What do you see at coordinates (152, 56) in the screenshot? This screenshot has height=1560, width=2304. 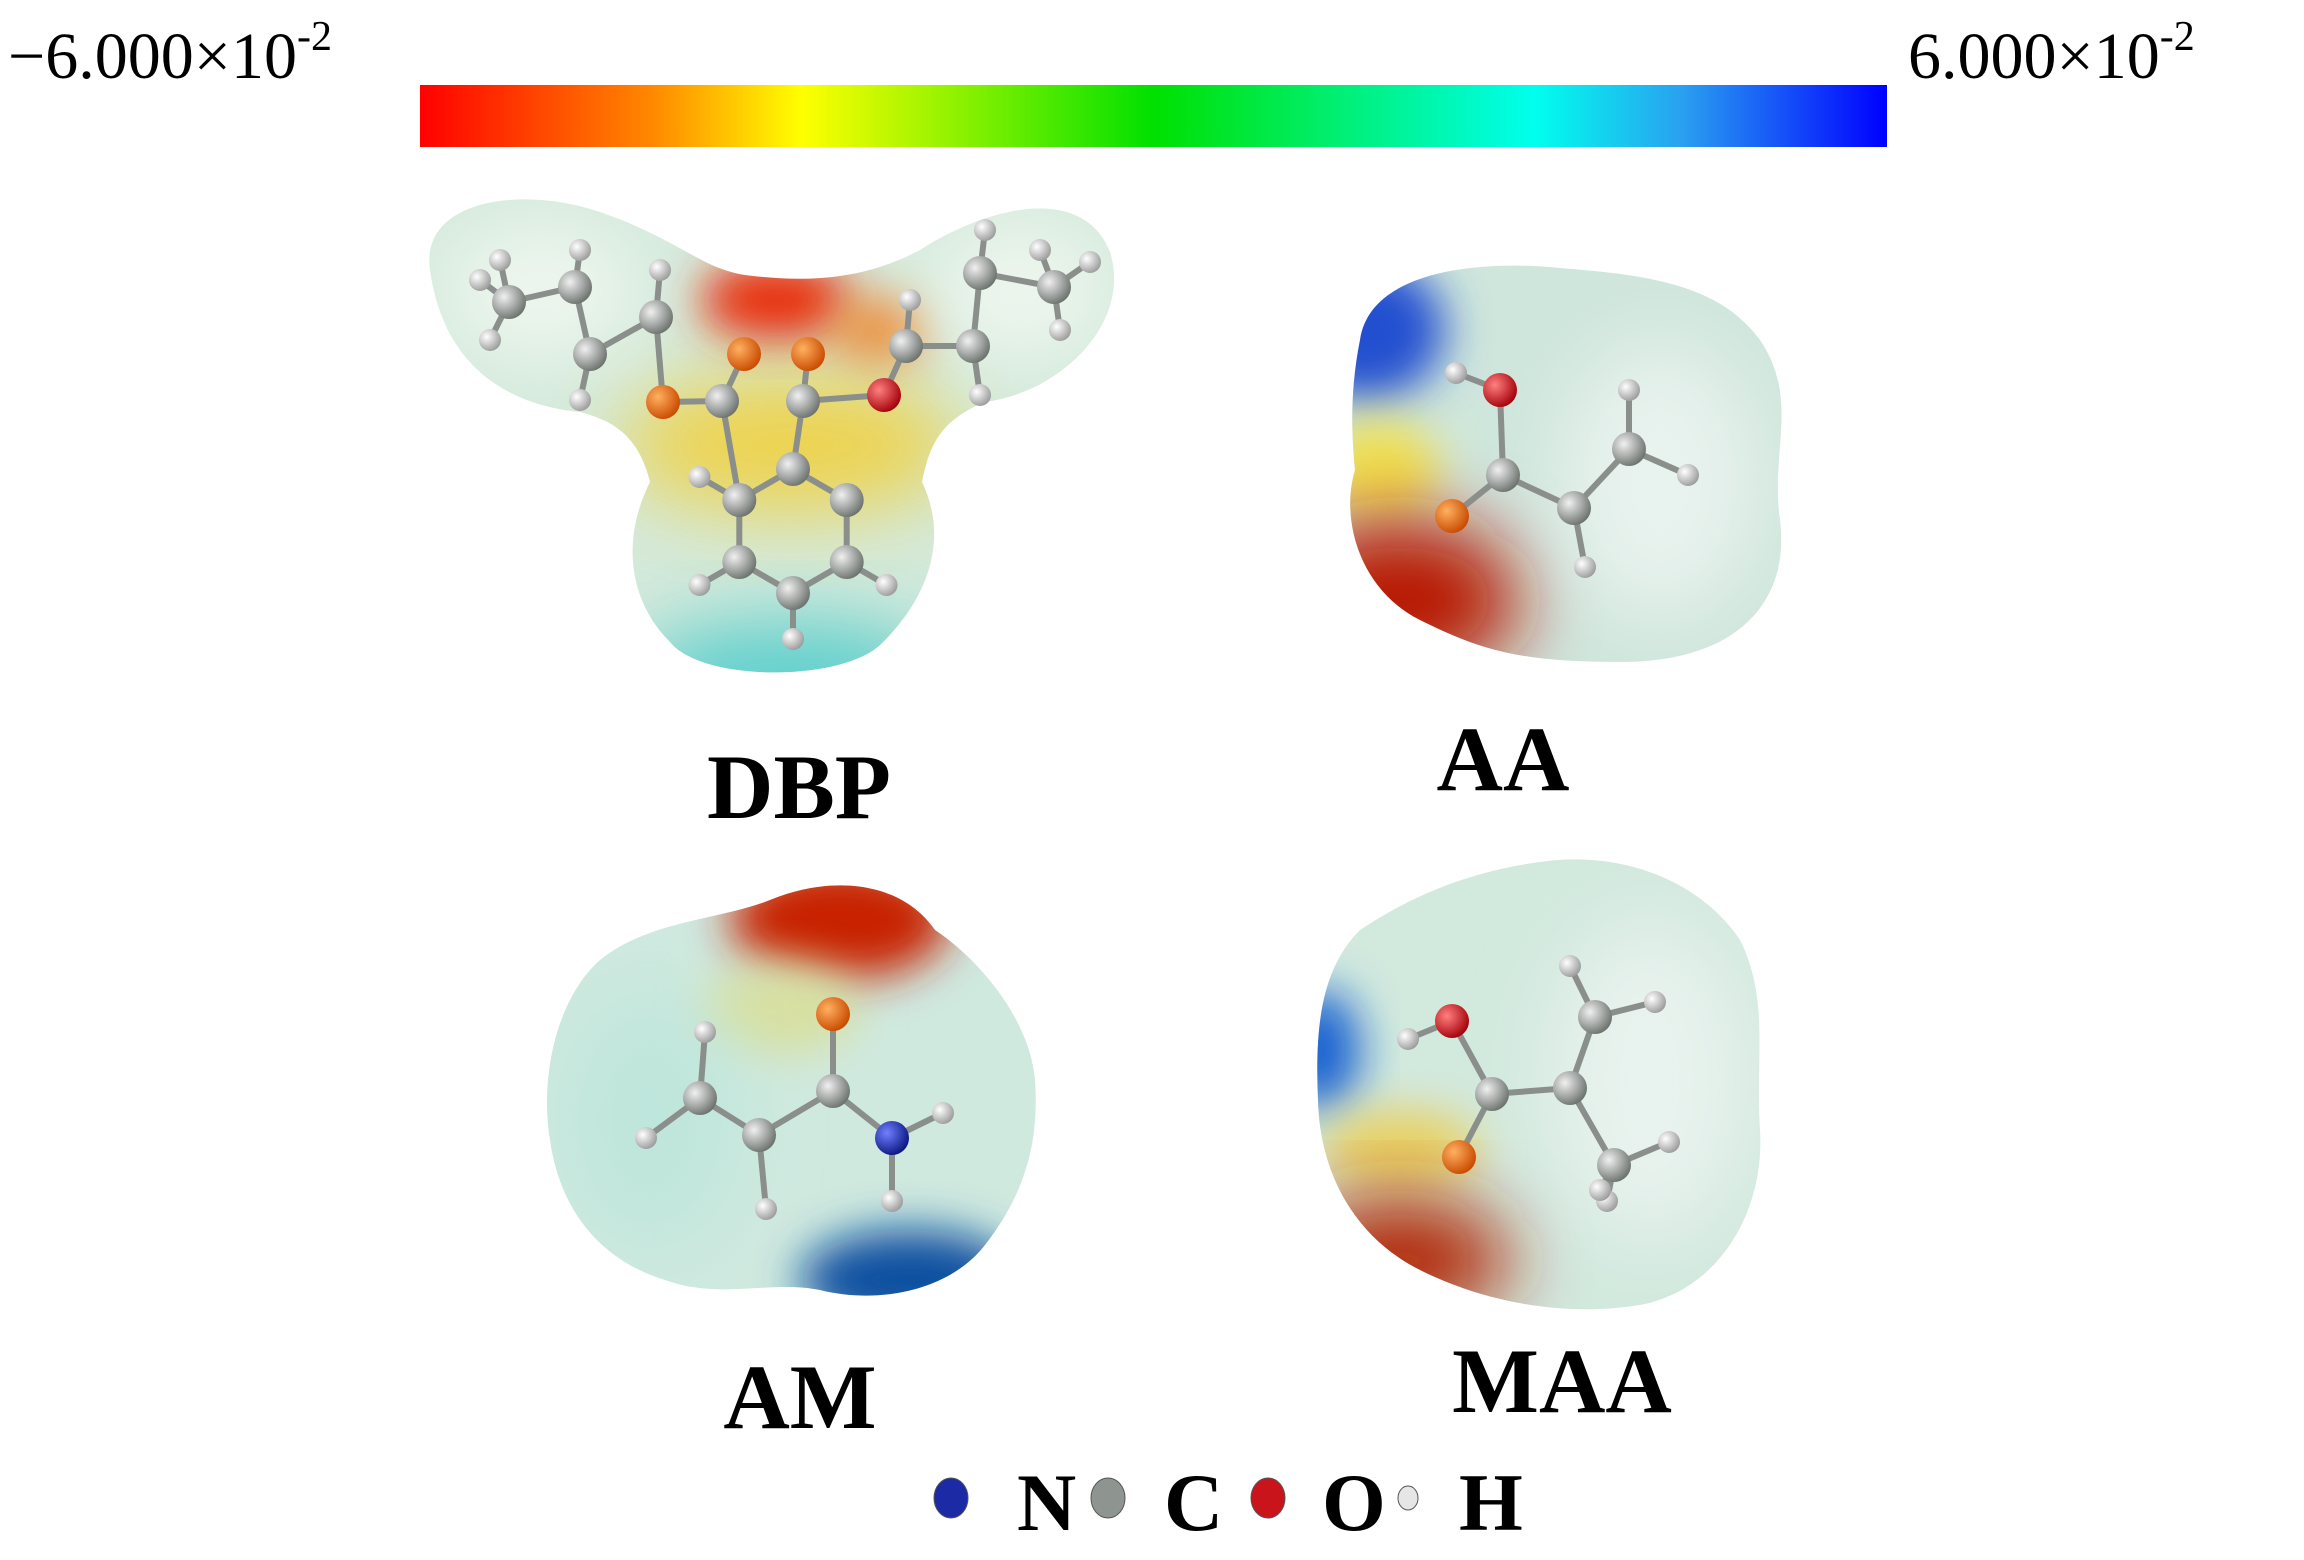 I see `colorbar-min-text: −6.000×10` at bounding box center [152, 56].